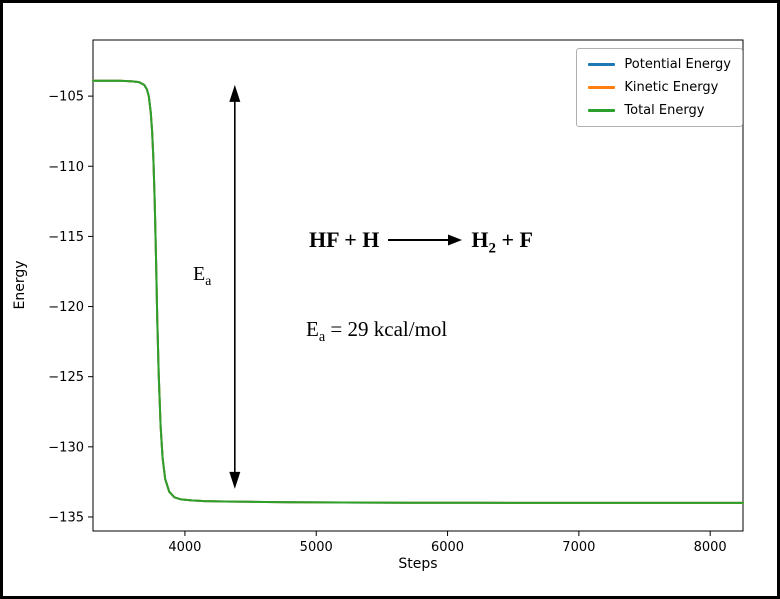  I want to click on ea-label-subscript: a, so click(208, 280).